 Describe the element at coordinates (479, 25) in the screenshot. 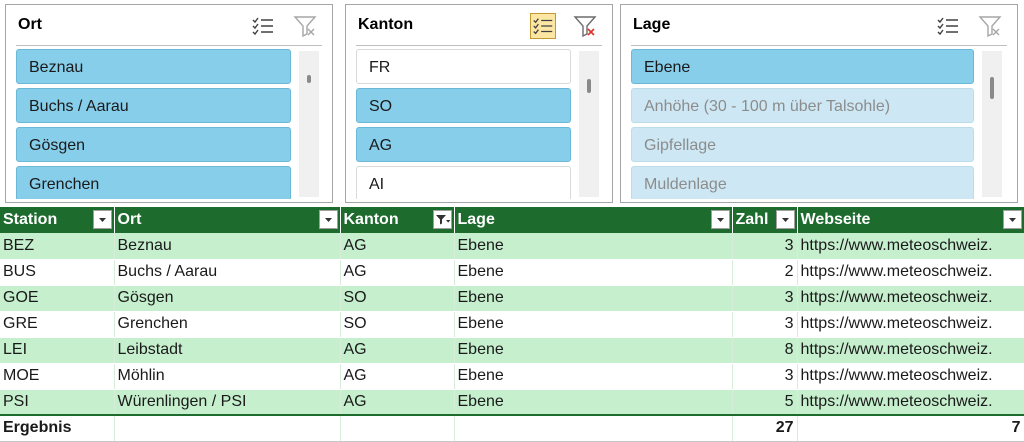

I see `slicer-header: Kanton` at that location.